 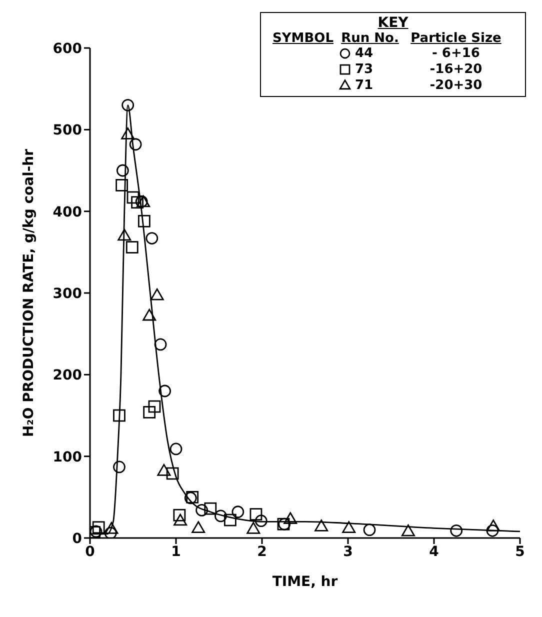 I want to click on y-tick-label: 100, so click(x=67, y=457).